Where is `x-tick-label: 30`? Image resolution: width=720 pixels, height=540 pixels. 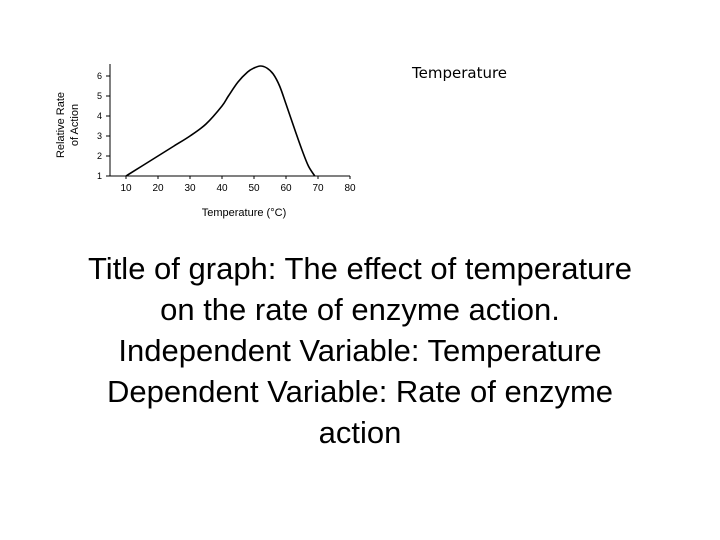 x-tick-label: 30 is located at coordinates (190, 188).